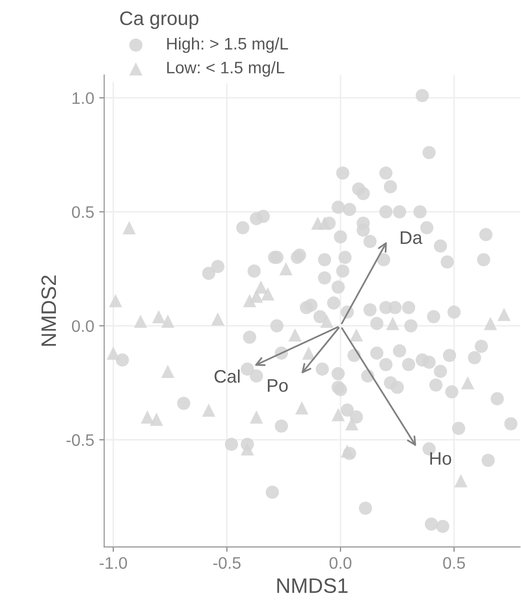  Describe the element at coordinates (80, 440) in the screenshot. I see `y-tick-label: -0.5` at that location.